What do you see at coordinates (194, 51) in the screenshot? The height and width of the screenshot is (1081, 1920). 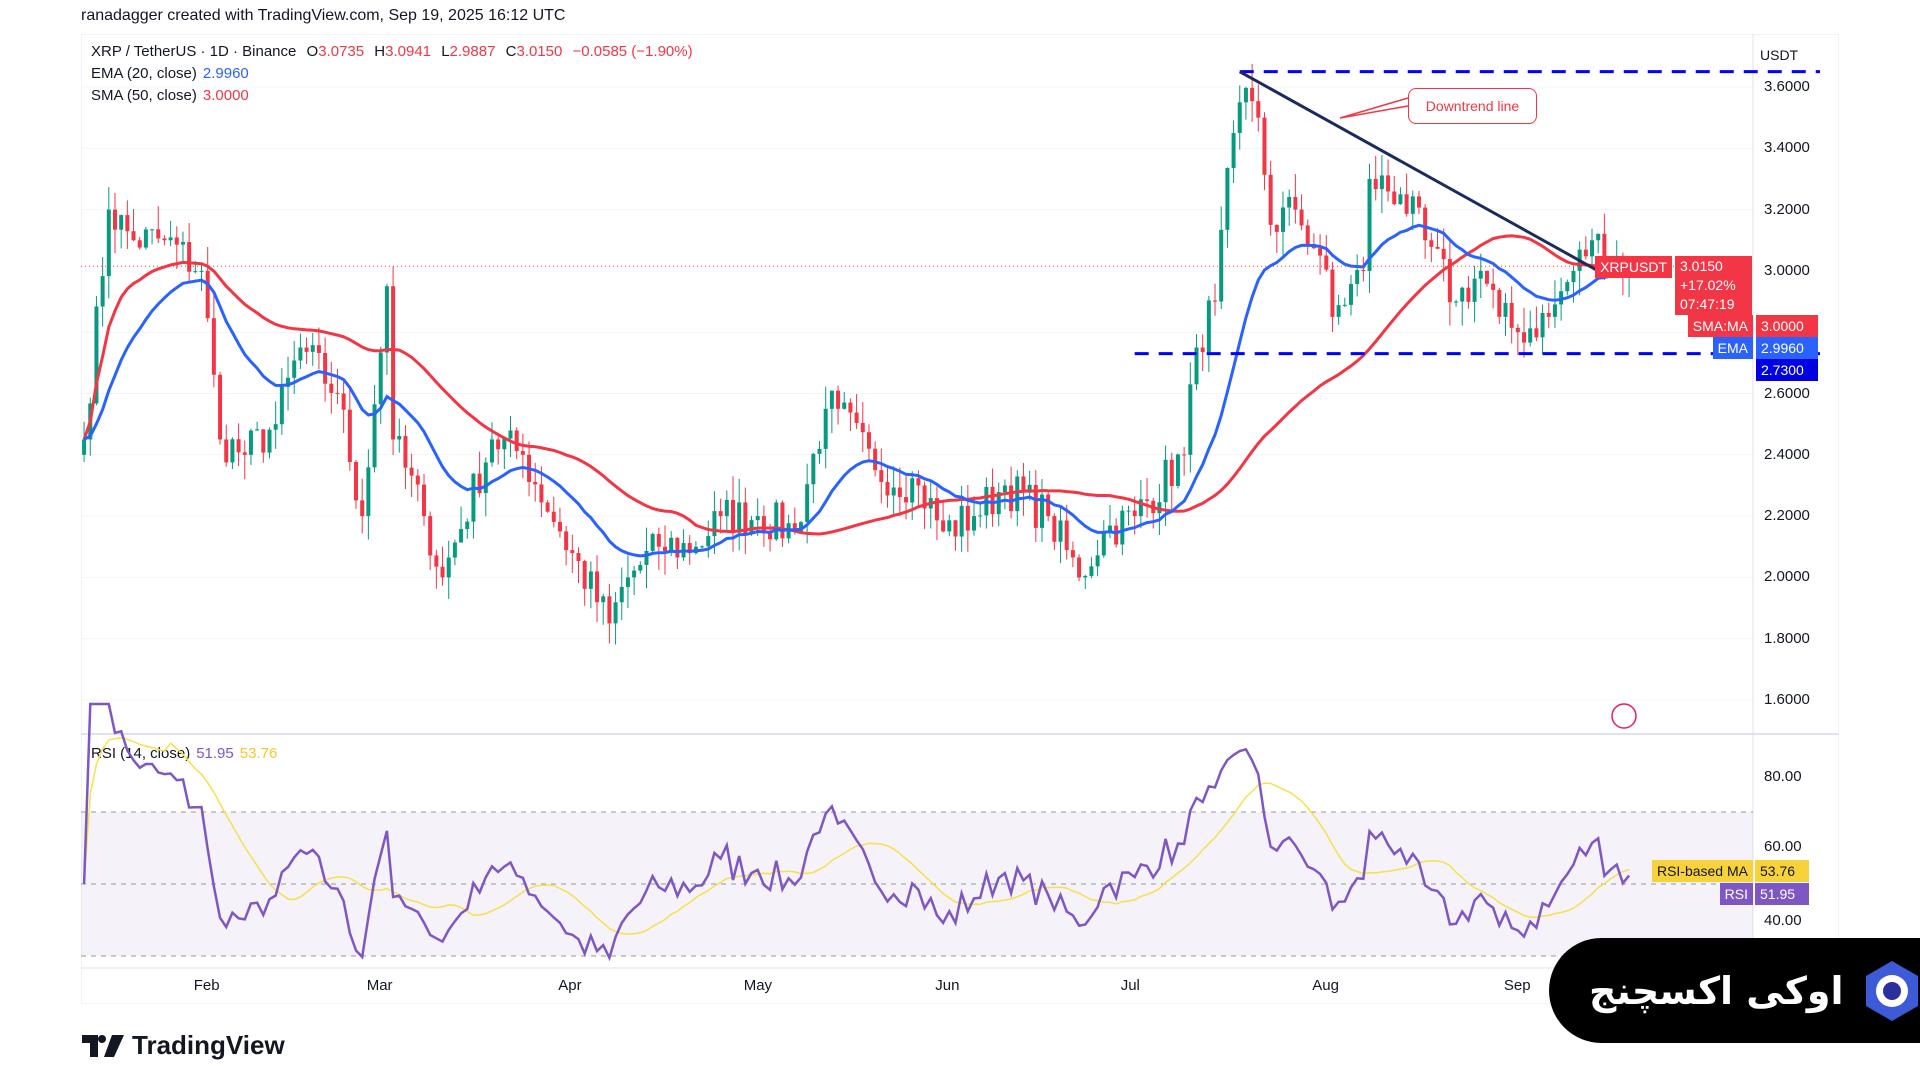 I see `symbol-title: XRP / TetherUS · 1D · Binance` at bounding box center [194, 51].